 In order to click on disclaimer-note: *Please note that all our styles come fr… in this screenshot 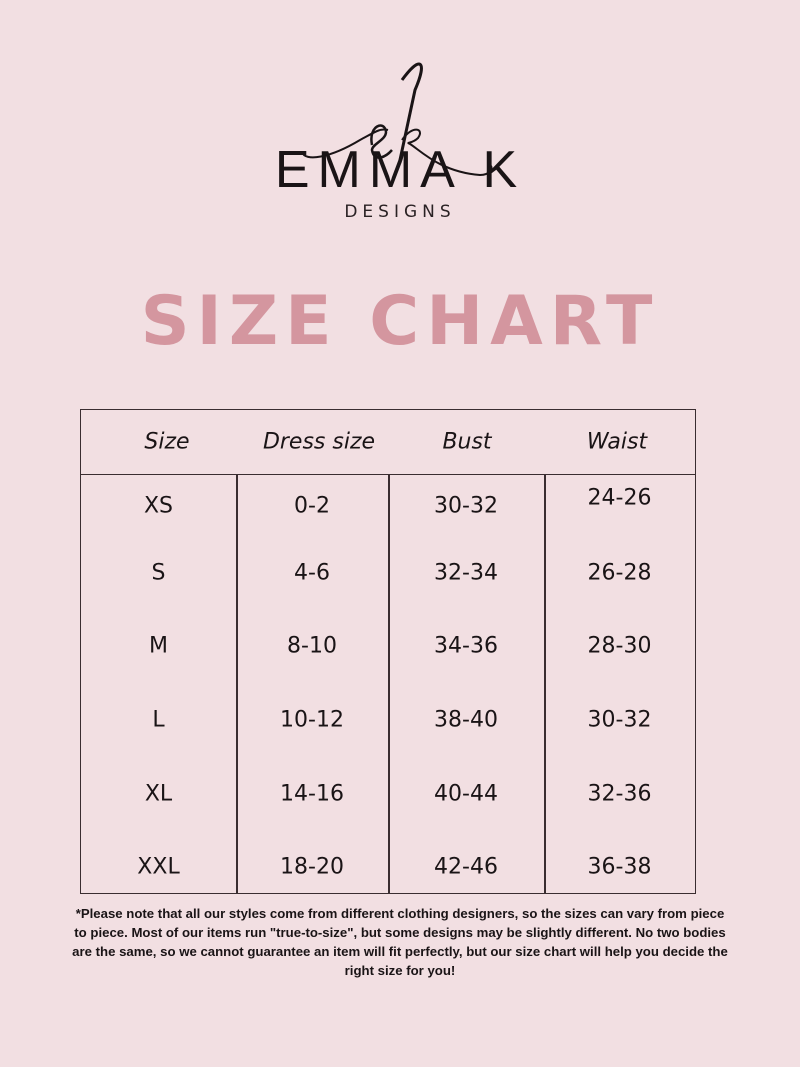, I will do `click(400, 942)`.